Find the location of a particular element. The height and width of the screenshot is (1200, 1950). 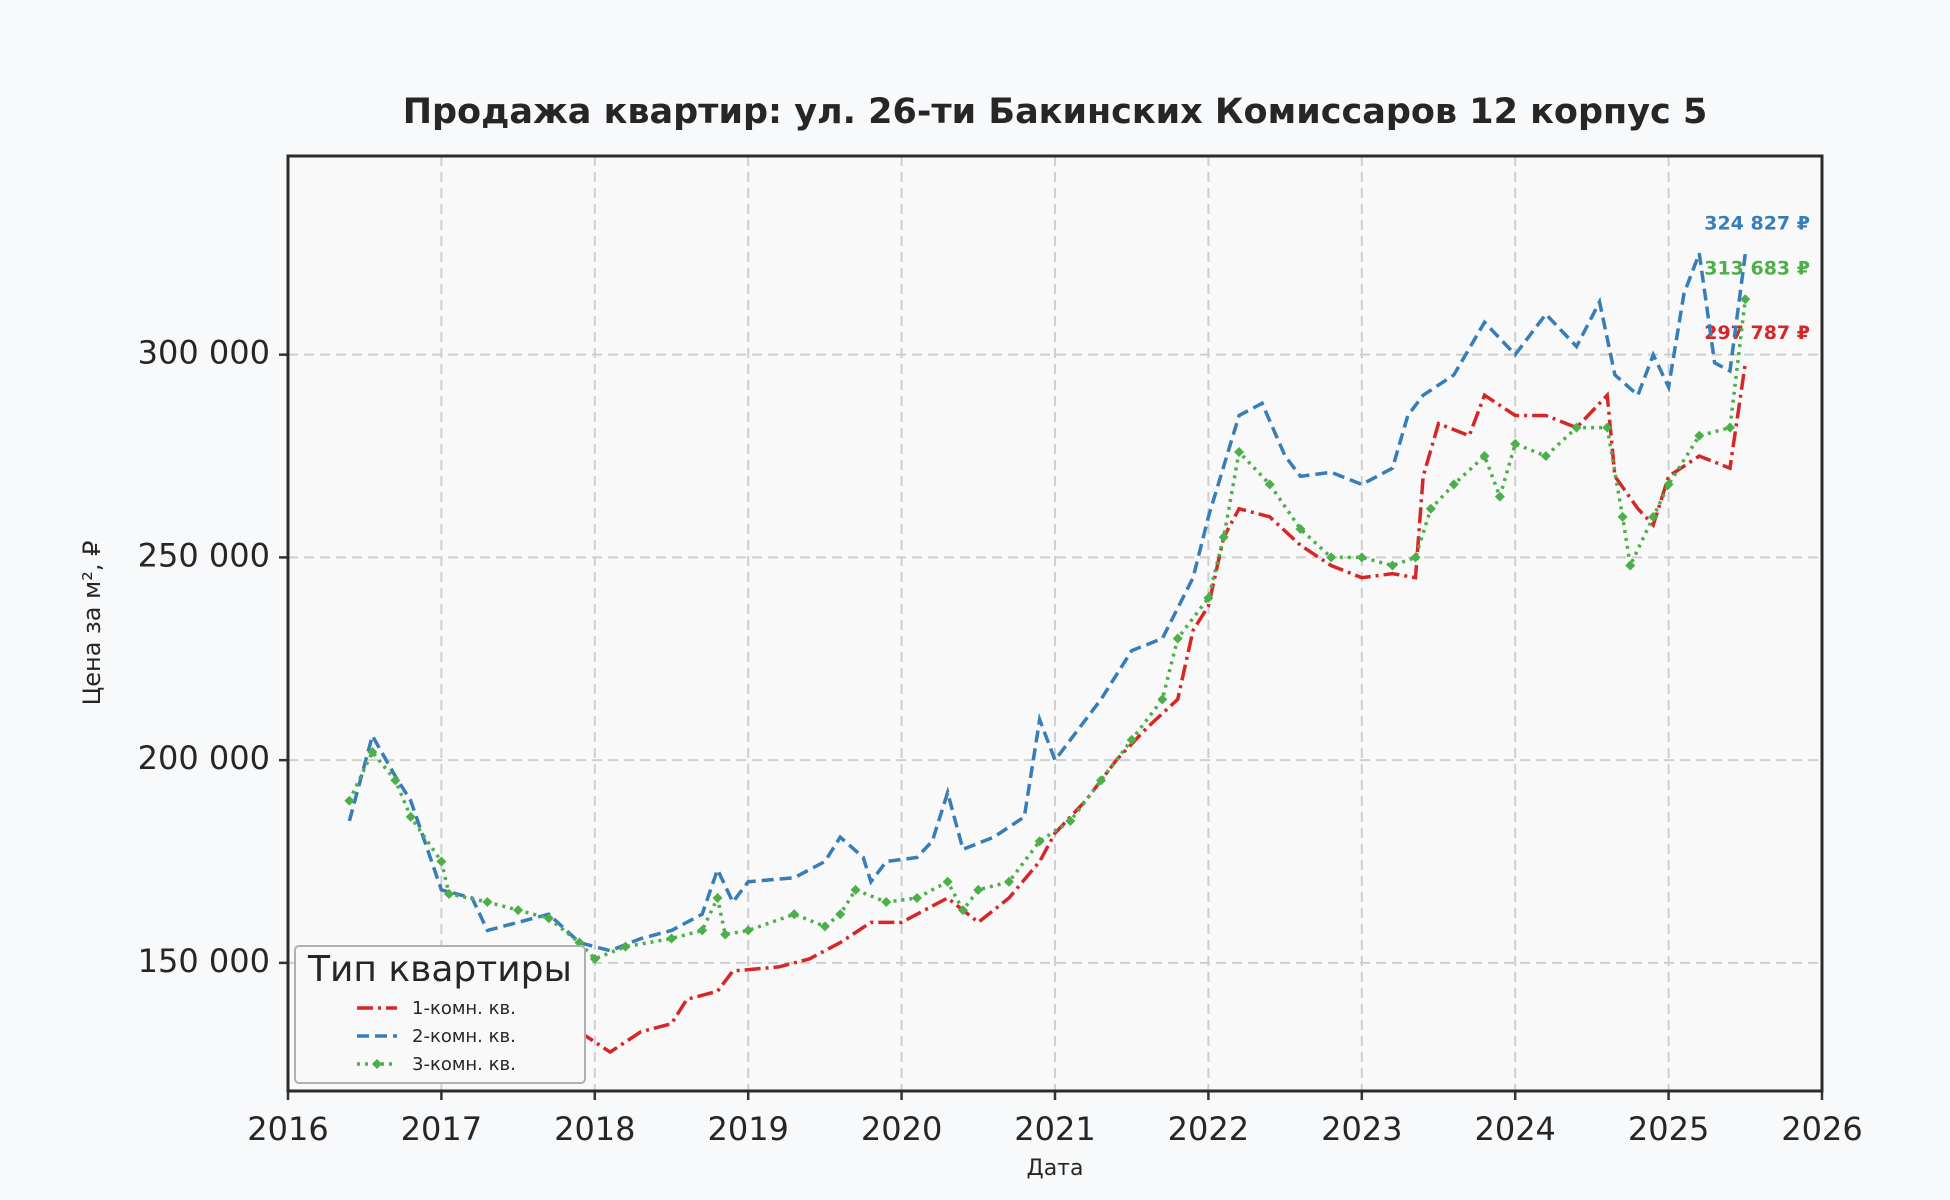

y-axis-label: Цена за м², ₽ is located at coordinates (92, 623).